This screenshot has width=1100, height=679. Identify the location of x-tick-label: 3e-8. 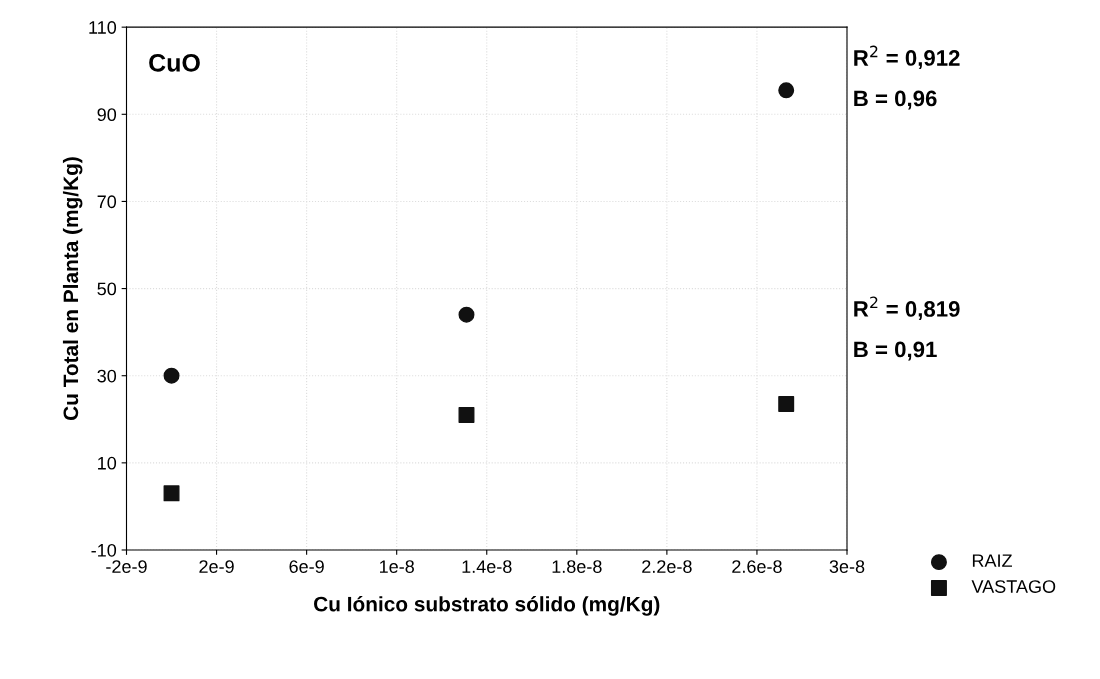
(847, 566).